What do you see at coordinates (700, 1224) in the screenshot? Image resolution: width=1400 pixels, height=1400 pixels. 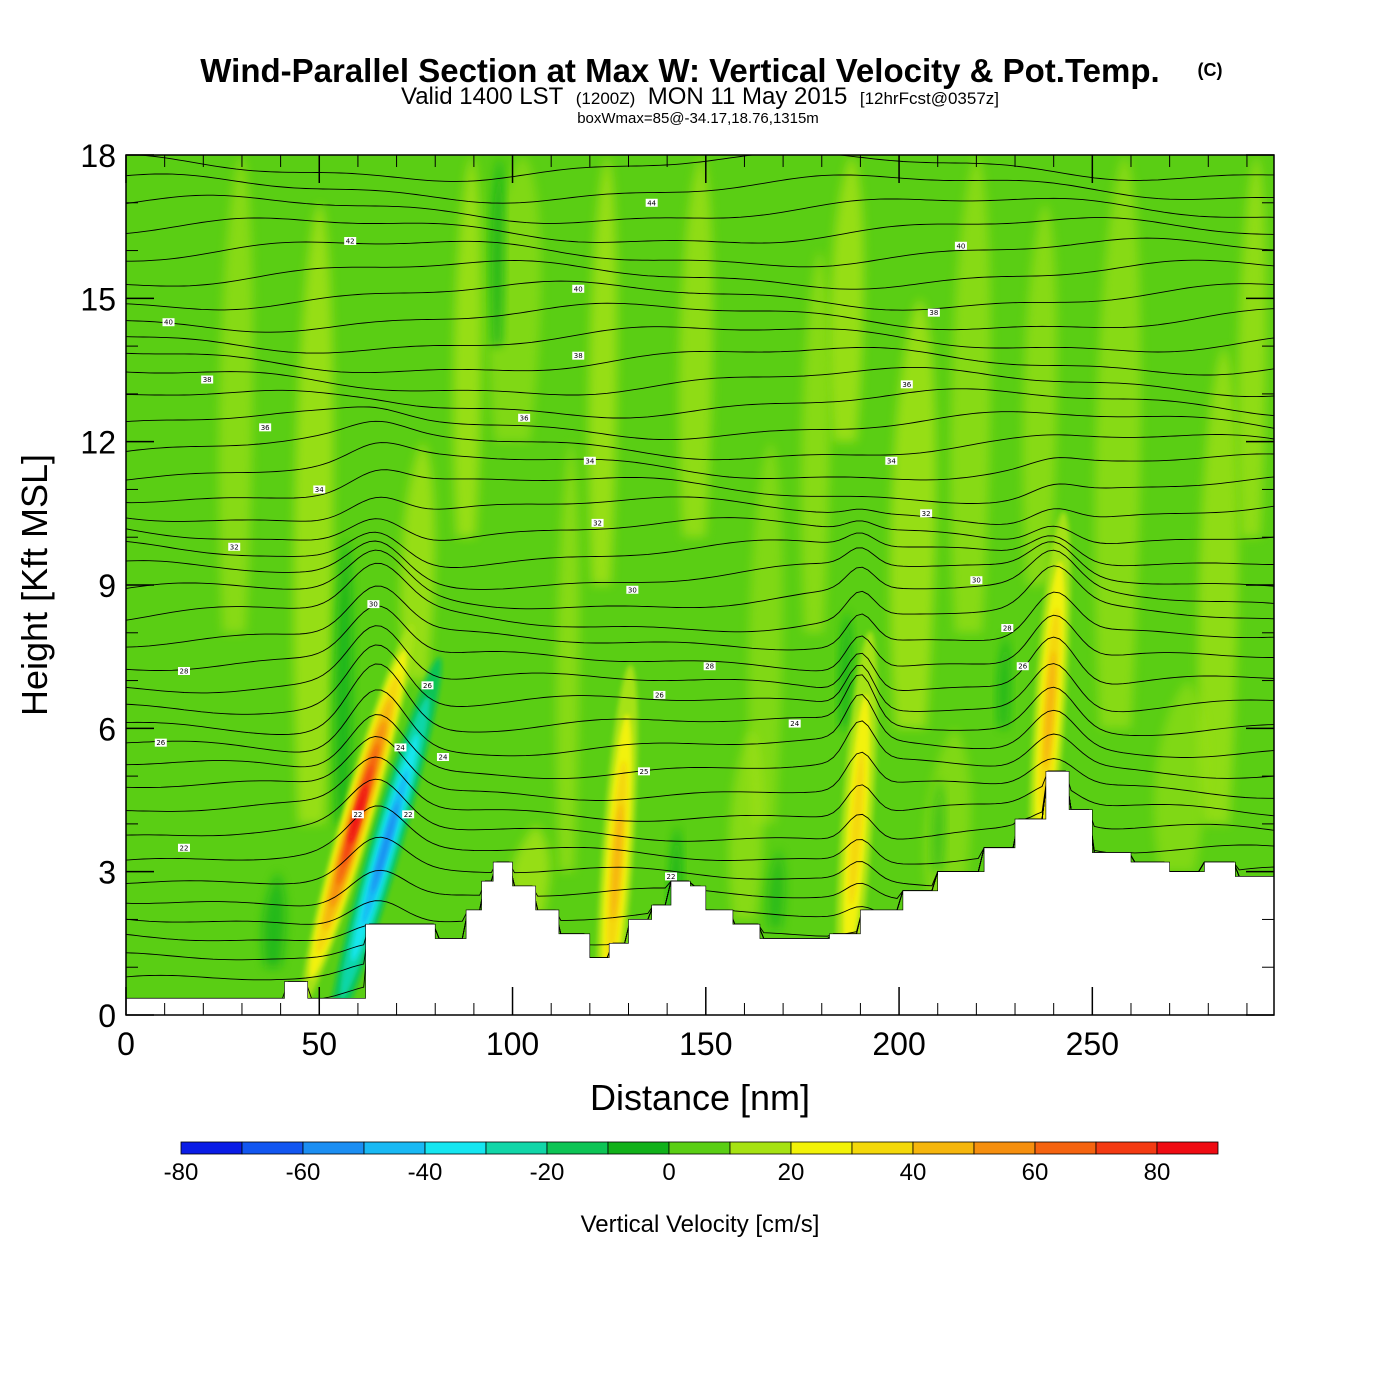 I see `colorbar-title: Vertical Velocity [cm/s]` at bounding box center [700, 1224].